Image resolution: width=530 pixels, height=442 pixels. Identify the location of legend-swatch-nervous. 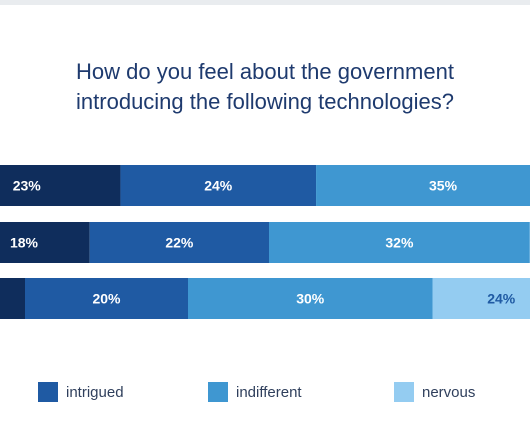
(404, 392).